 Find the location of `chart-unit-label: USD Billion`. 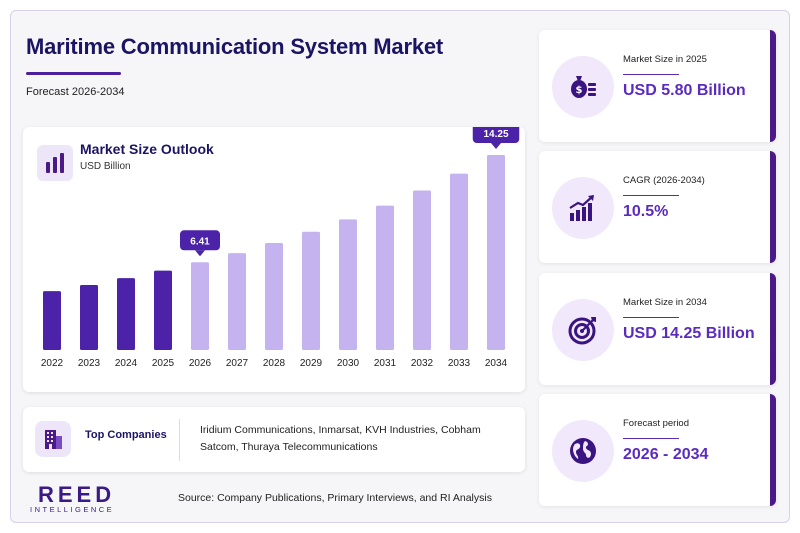

chart-unit-label: USD Billion is located at coordinates (105, 166).